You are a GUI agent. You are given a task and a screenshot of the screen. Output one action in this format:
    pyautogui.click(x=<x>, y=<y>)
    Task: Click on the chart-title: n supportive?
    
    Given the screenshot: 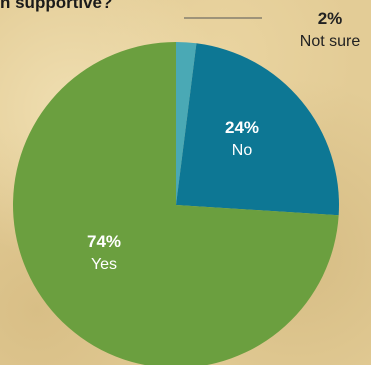 What is the action you would take?
    pyautogui.click(x=56, y=6)
    